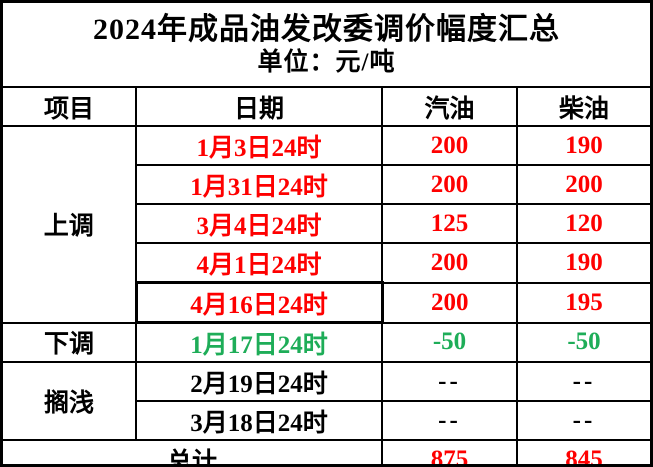 The width and height of the screenshot is (653, 467). What do you see at coordinates (70, 342) in the screenshot?
I see `category-cell-down: 下调` at bounding box center [70, 342].